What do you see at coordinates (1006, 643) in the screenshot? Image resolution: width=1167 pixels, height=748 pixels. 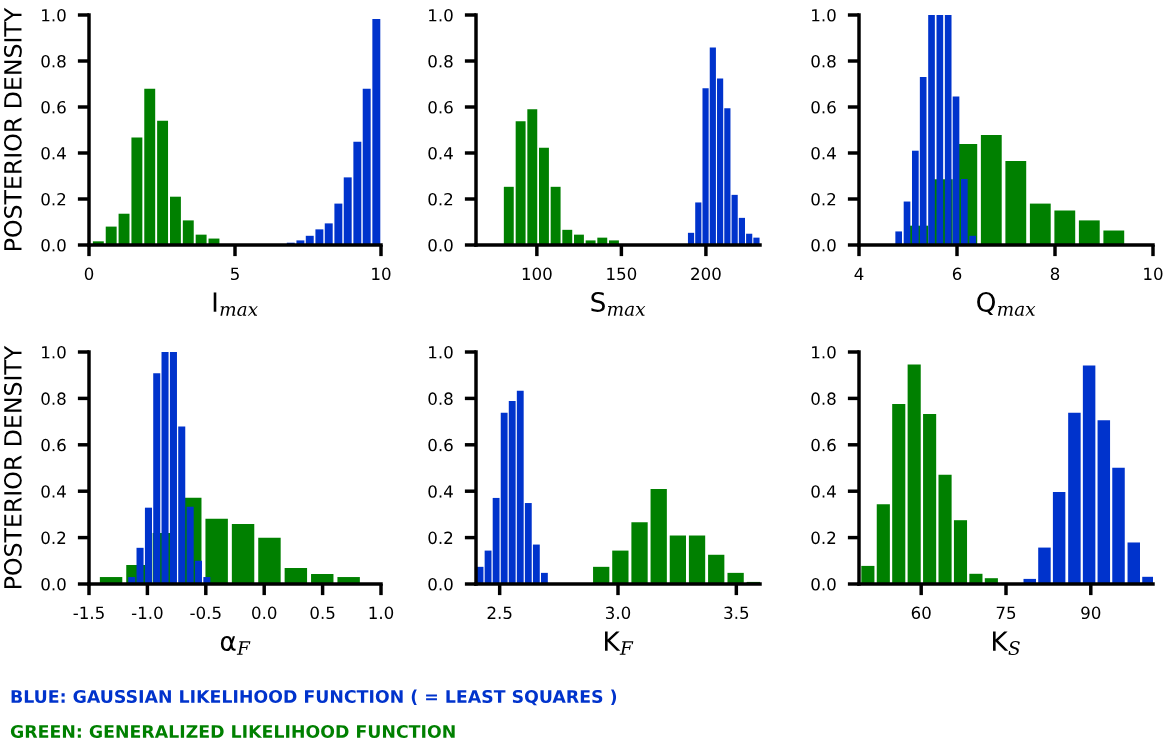 I see `x-axis-title: K$_{S}$` at bounding box center [1006, 643].